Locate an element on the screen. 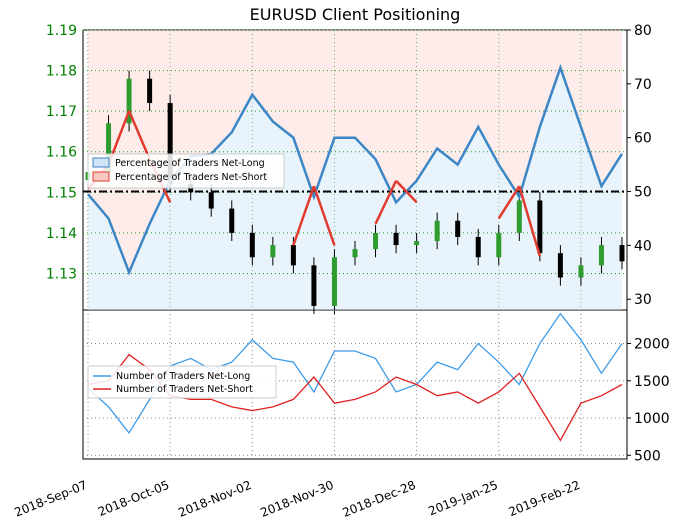 This screenshot has width=679, height=522. price-tick-label: 1.19 is located at coordinates (61, 31).